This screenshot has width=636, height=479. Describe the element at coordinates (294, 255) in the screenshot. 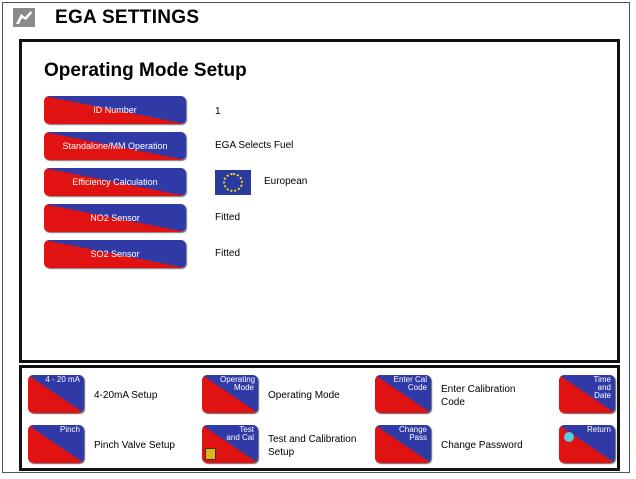

I see `setting-row-so2: SO2 Sensor Fitted` at that location.